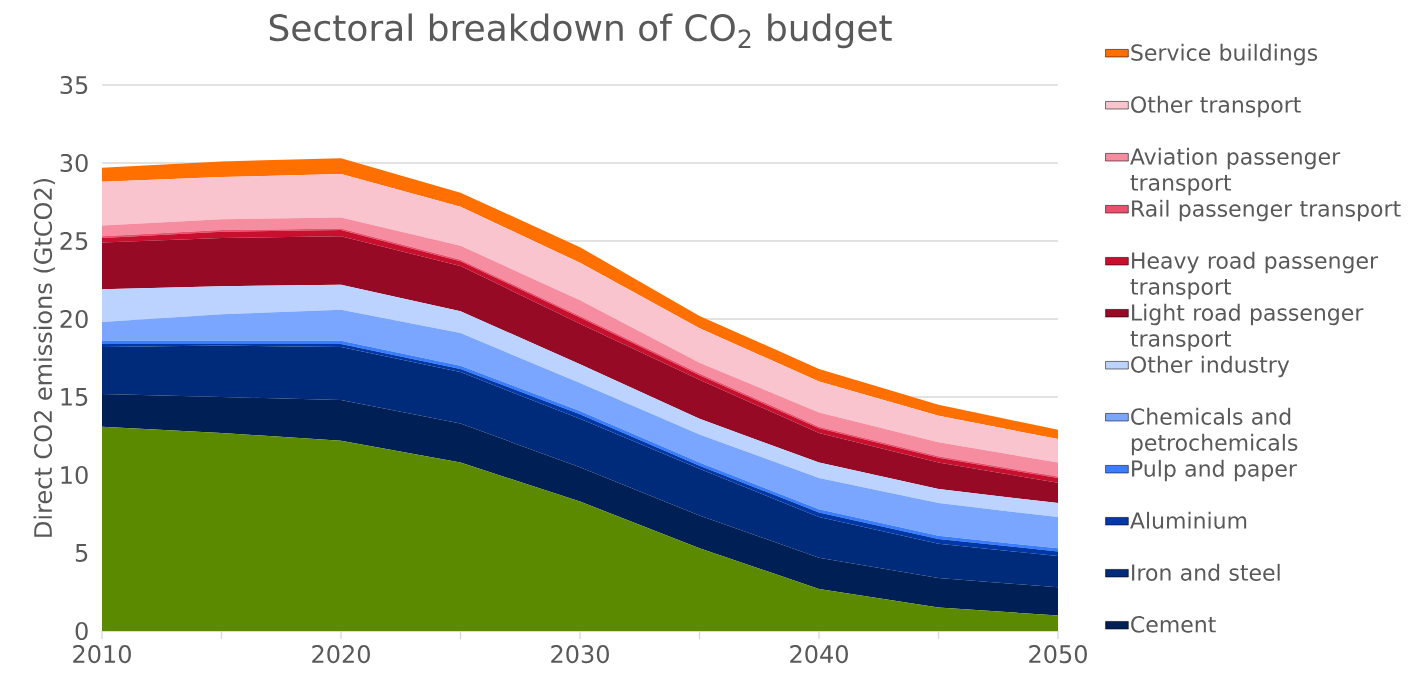  Describe the element at coordinates (1254, 275) in the screenshot. I see `legend-label: Heavy road passenger transport` at that location.